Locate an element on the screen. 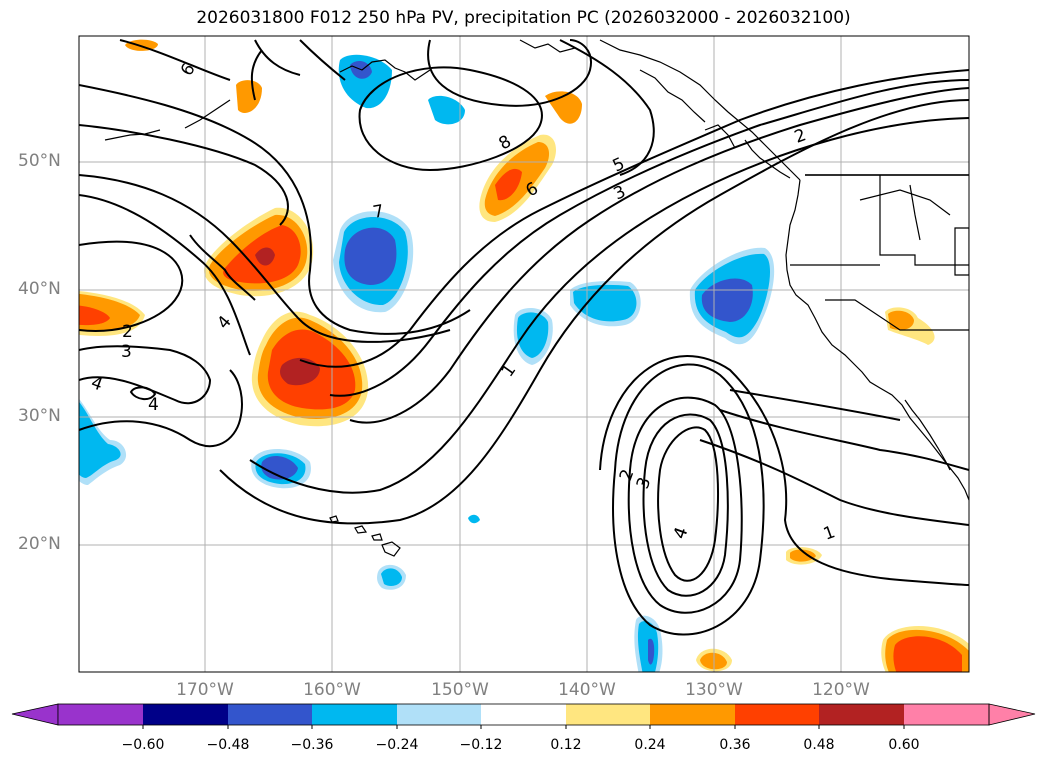 This screenshot has width=1047, height=765. colorbar-tick-label: −0.48 is located at coordinates (228, 745).